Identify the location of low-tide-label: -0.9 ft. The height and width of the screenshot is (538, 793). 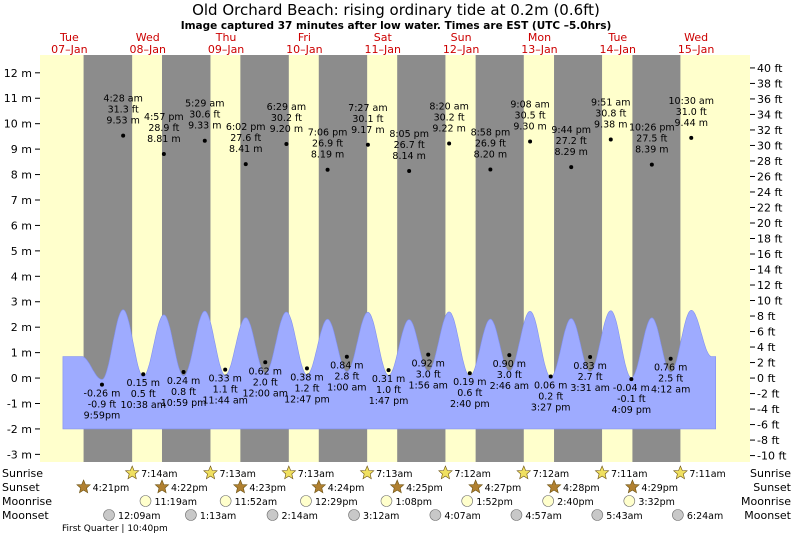
(102, 405).